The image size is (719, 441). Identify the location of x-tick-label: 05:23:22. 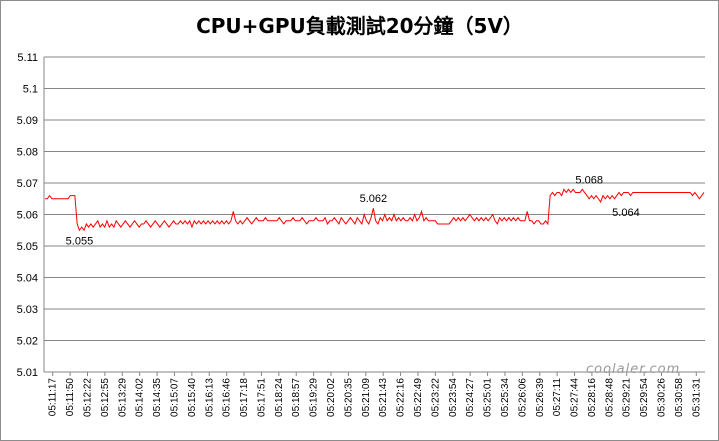
(435, 397).